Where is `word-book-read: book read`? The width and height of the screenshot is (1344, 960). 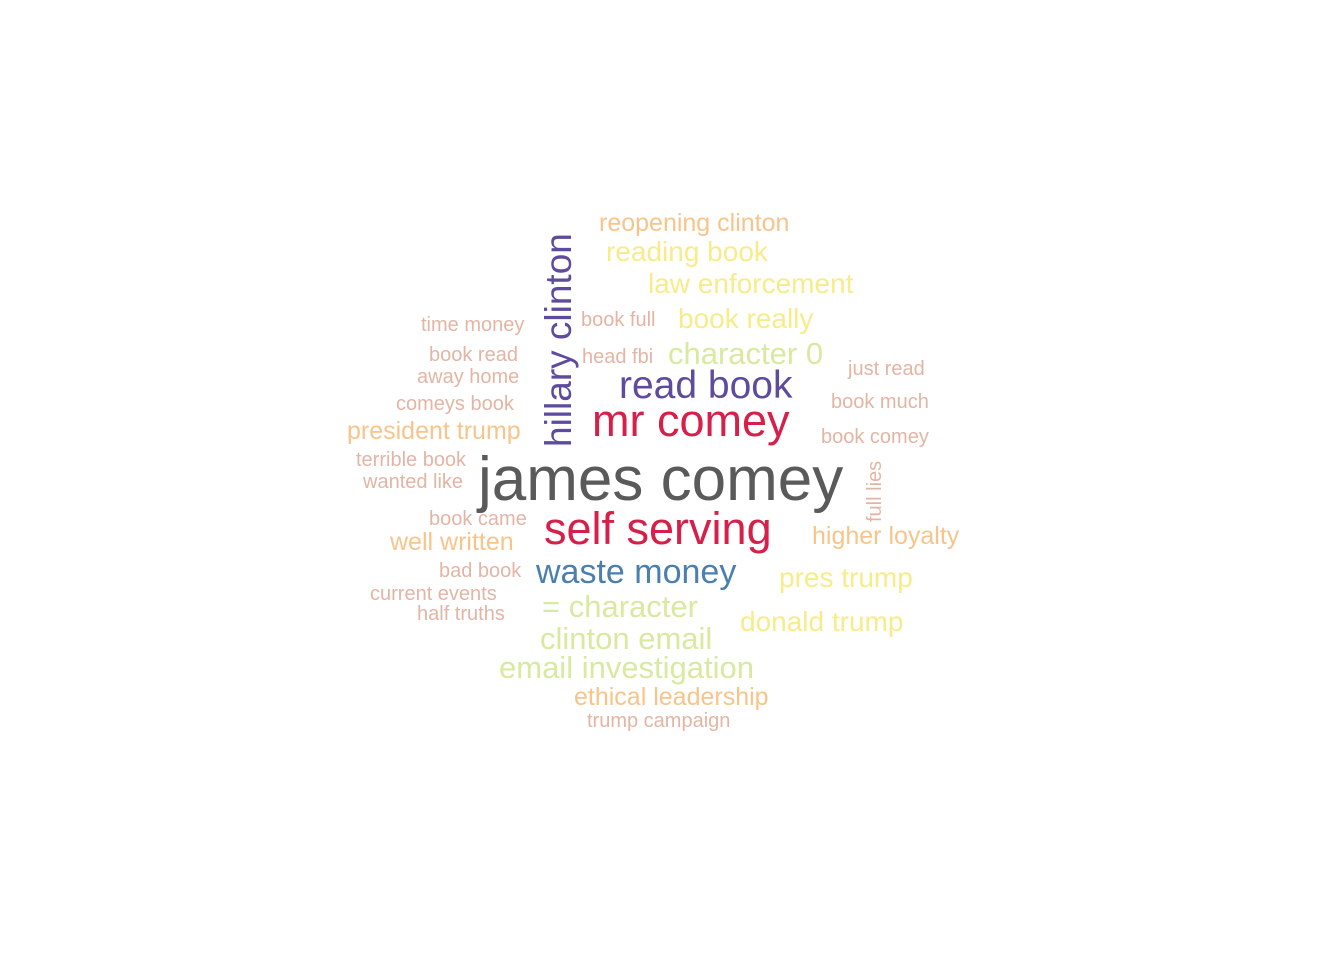 word-book-read: book read is located at coordinates (473, 355).